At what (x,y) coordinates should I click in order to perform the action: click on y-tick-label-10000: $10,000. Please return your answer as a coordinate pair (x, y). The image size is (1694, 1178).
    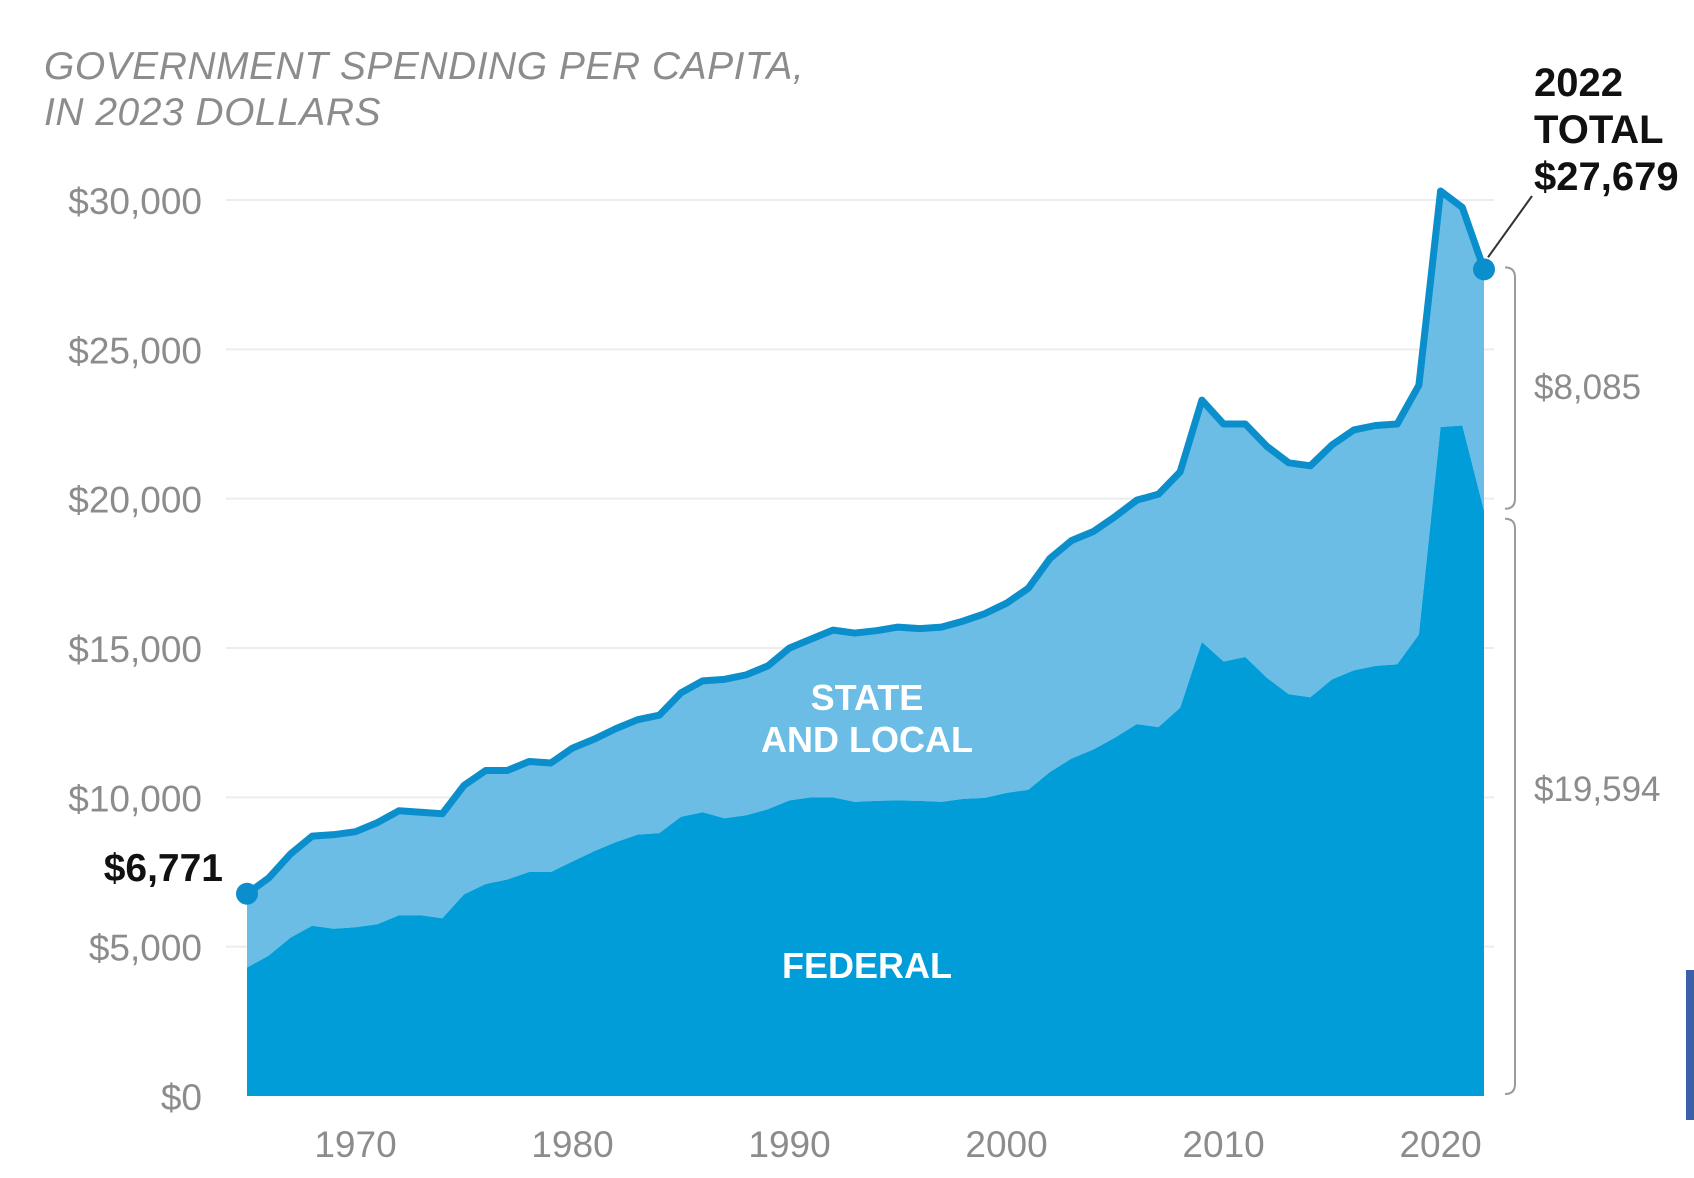
    Looking at the image, I should click on (135, 798).